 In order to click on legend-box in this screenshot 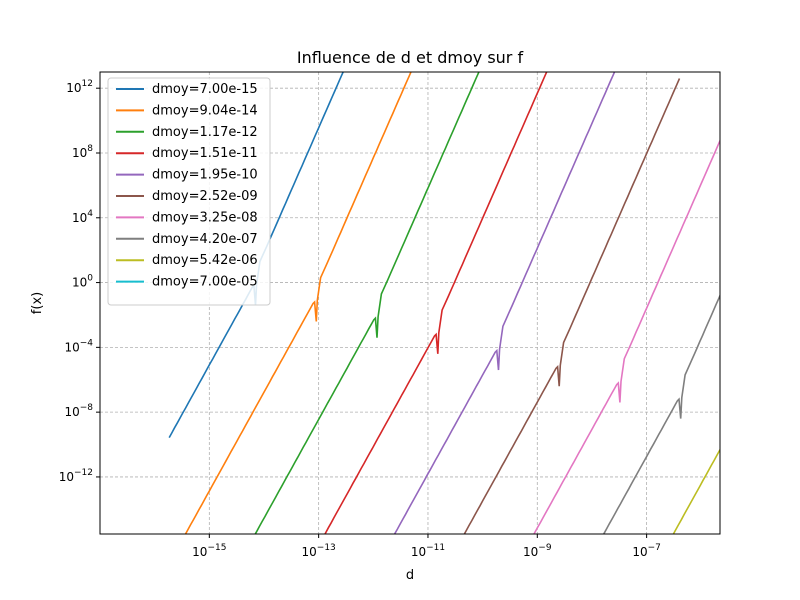, I will do `click(189, 191)`.